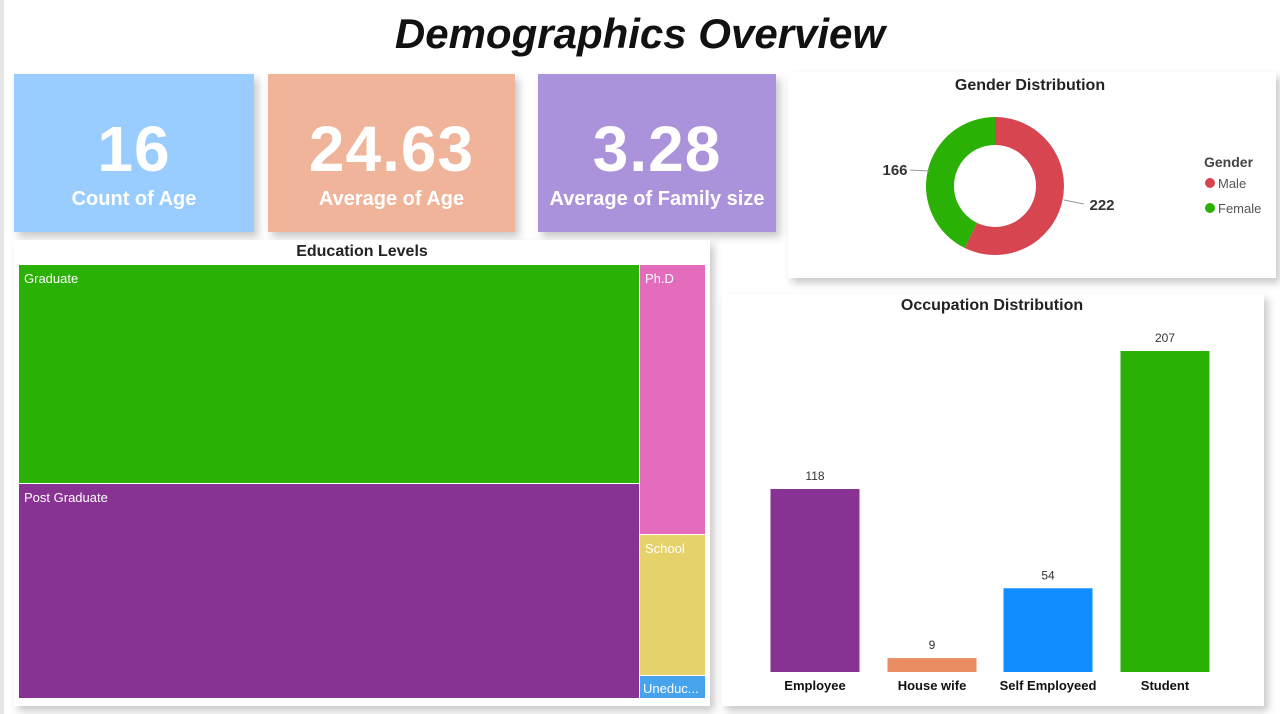 The image size is (1280, 714). What do you see at coordinates (1048, 630) in the screenshot?
I see `bar-self-employeed` at bounding box center [1048, 630].